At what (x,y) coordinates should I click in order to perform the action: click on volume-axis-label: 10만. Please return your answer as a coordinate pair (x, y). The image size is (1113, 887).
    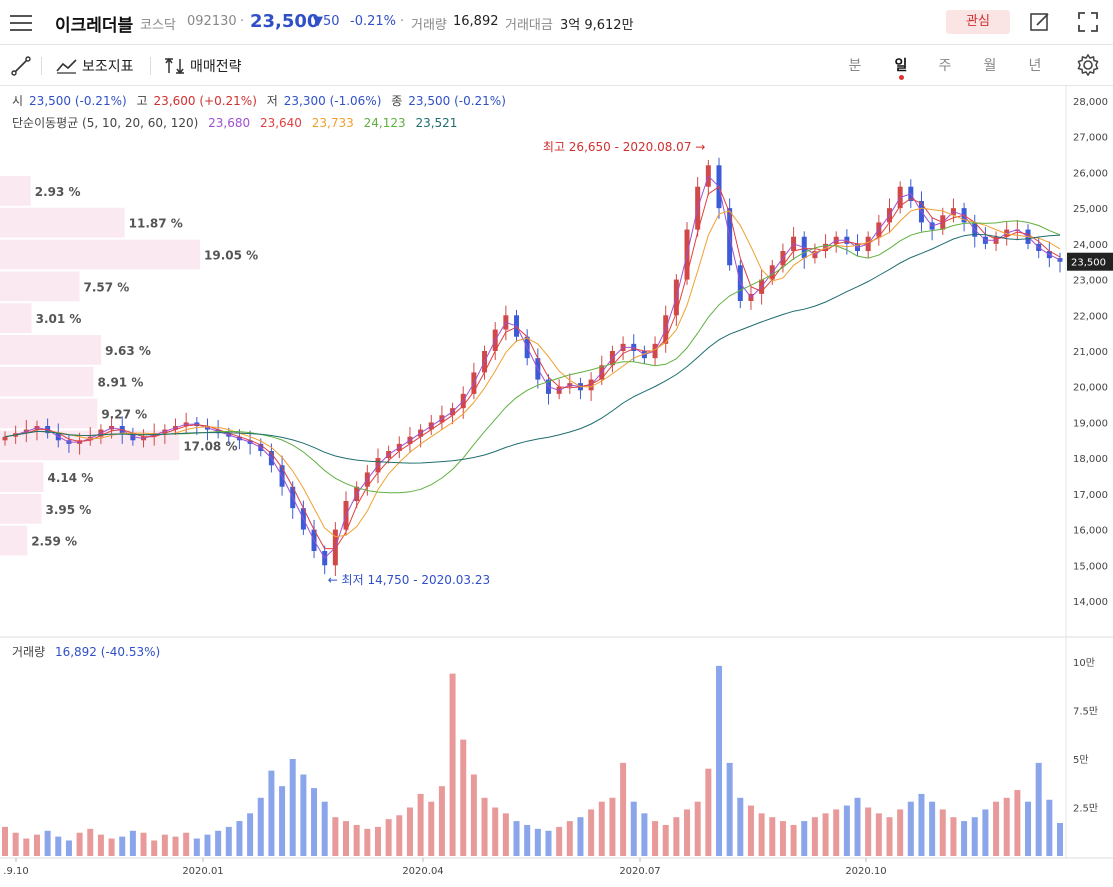
    Looking at the image, I should click on (1084, 663).